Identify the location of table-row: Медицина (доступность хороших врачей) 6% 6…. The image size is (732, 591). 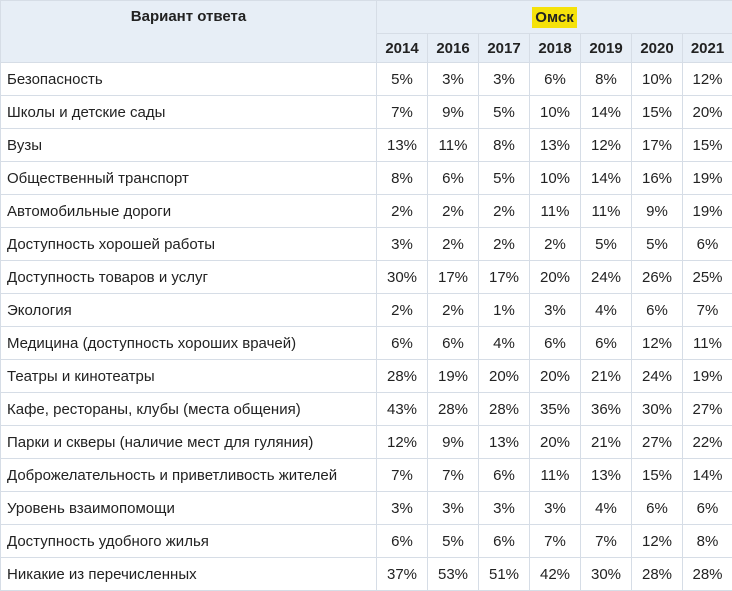
(366, 343).